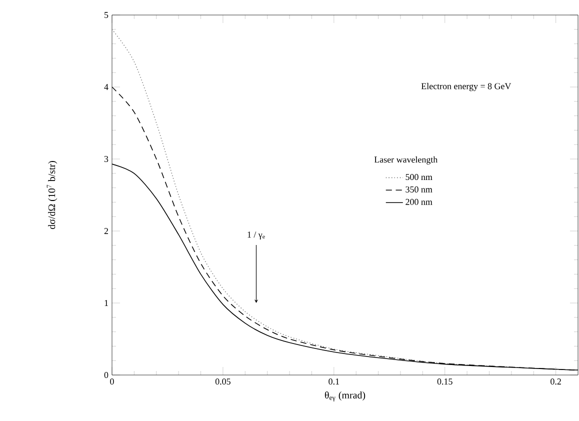 The width and height of the screenshot is (579, 421). Describe the element at coordinates (106, 303) in the screenshot. I see `y-tick-label: 1` at that location.